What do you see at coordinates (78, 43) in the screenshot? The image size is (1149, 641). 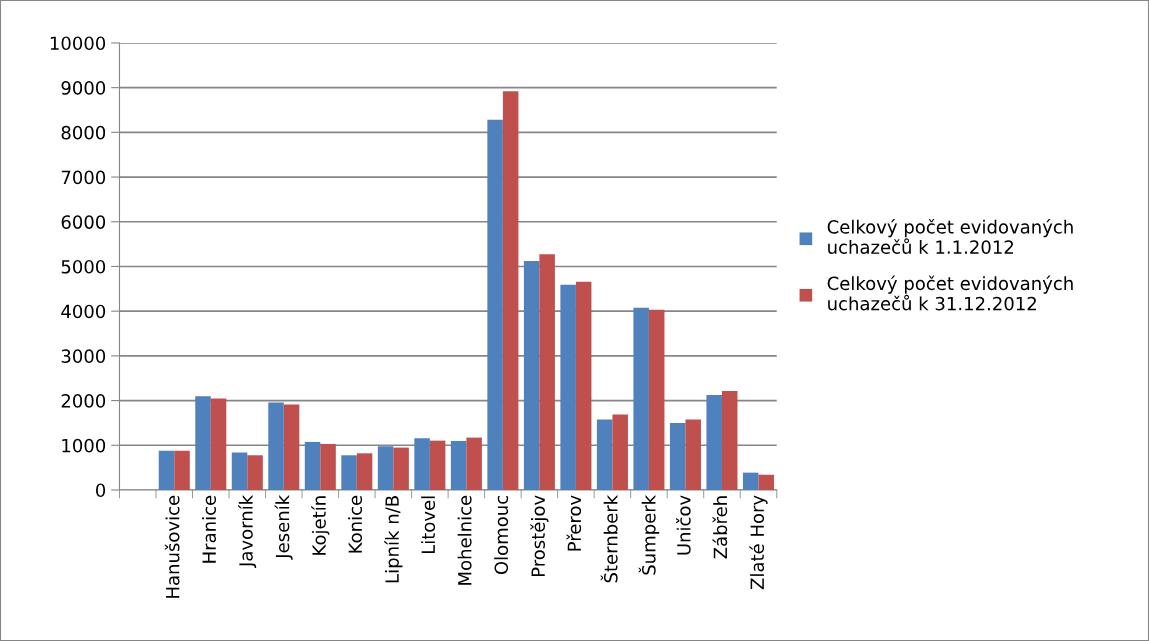 I see `y-tick-label: 10000` at bounding box center [78, 43].